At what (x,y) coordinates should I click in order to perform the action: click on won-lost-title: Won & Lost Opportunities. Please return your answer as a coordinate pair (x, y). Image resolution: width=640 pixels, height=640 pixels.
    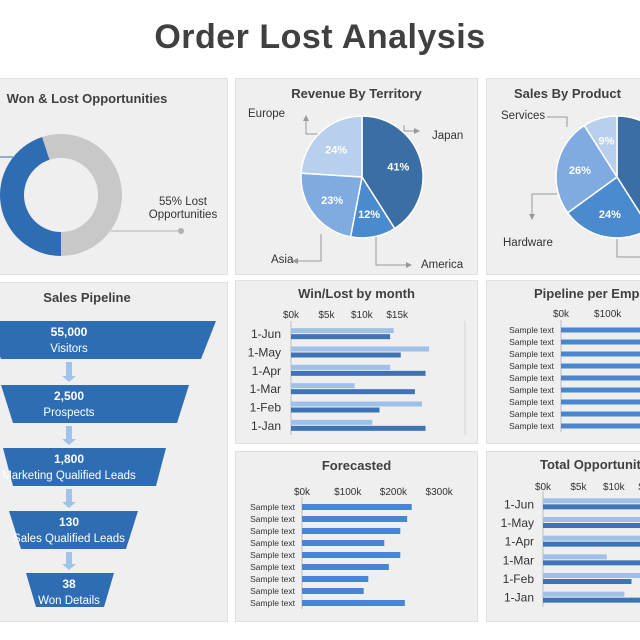
    Looking at the image, I should click on (87, 98).